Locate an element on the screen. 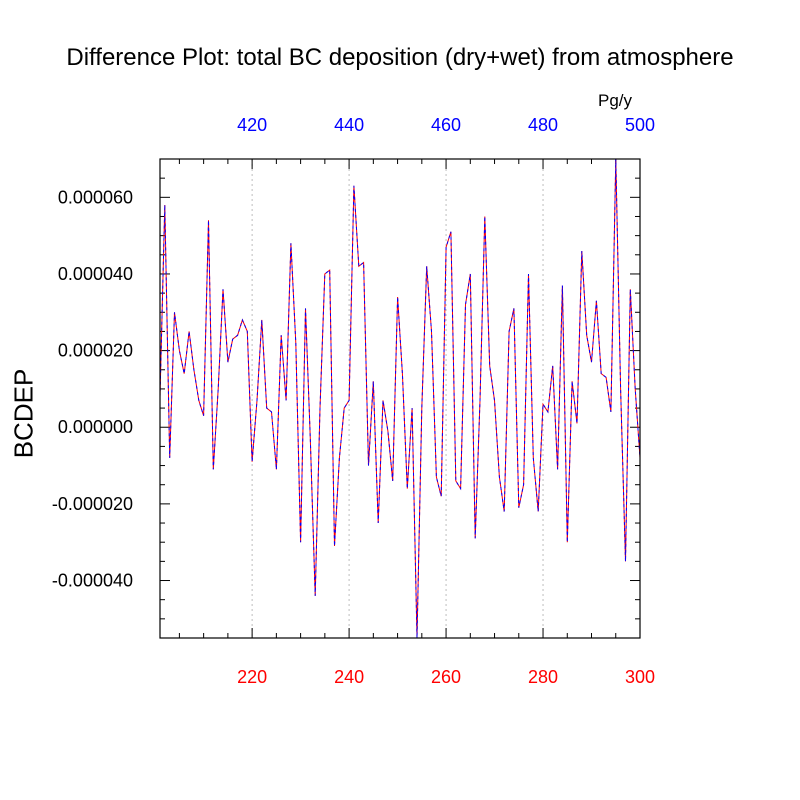 The image size is (800, 800). top-tick-label: 460 is located at coordinates (446, 125).